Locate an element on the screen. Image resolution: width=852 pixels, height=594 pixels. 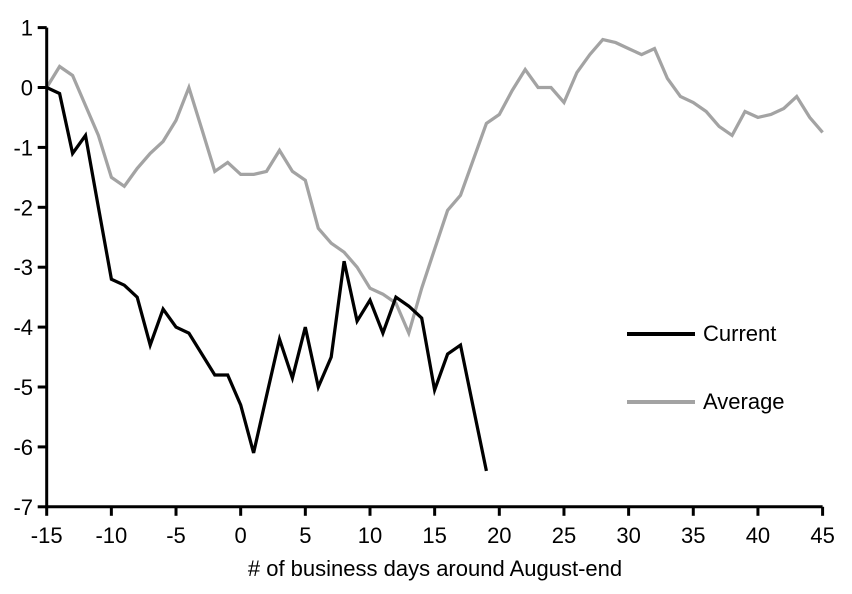
x-axis-title: # of business days around August-end is located at coordinates (435, 568).